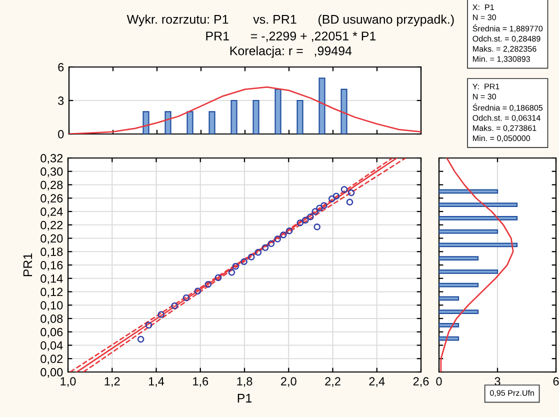  Describe the element at coordinates (51, 225) in the screenshot. I see `y-tick-label: 0,22` at that location.